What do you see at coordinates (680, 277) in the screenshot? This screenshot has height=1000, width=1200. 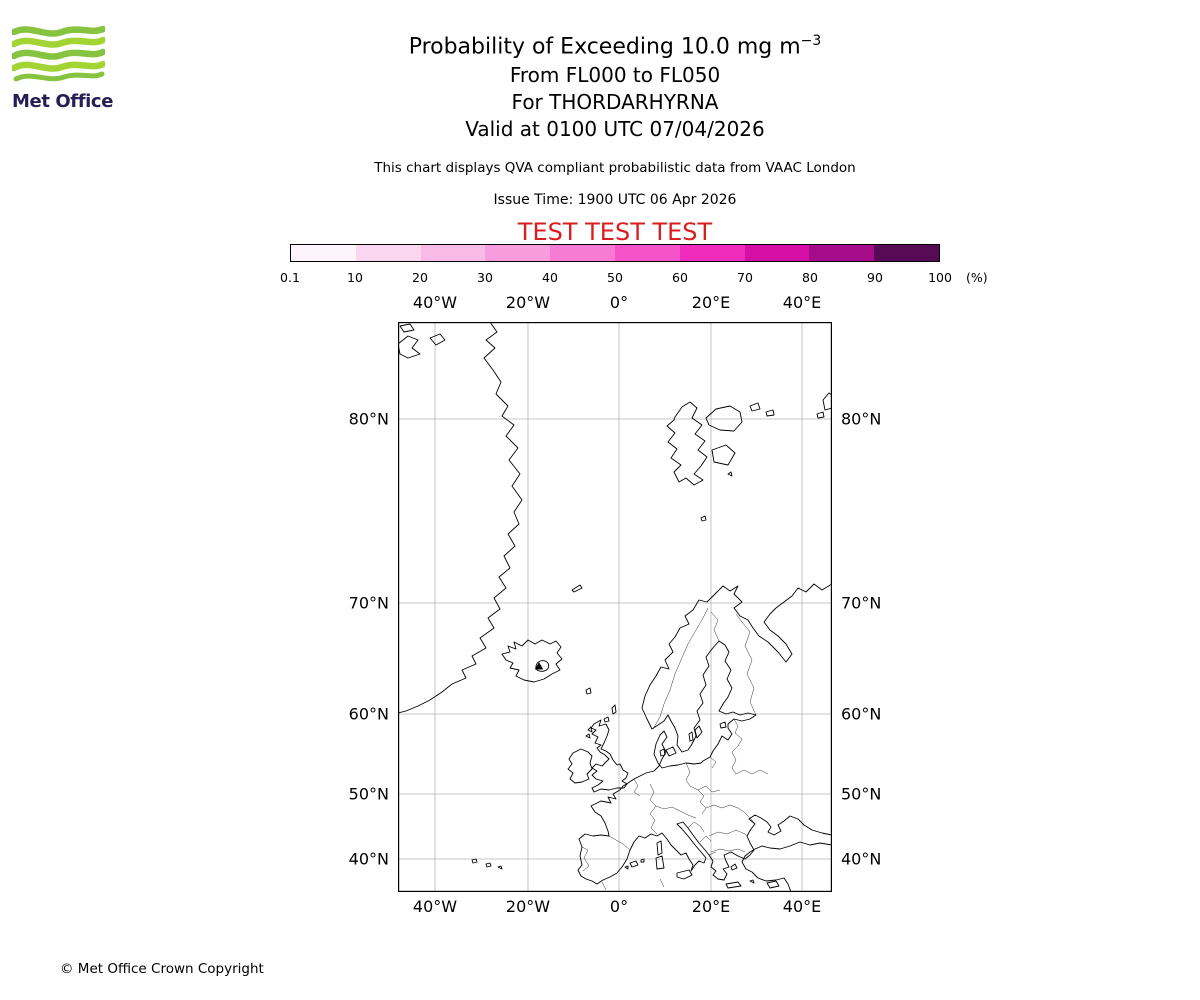 I see `colorbar-tick: 60` at bounding box center [680, 277].